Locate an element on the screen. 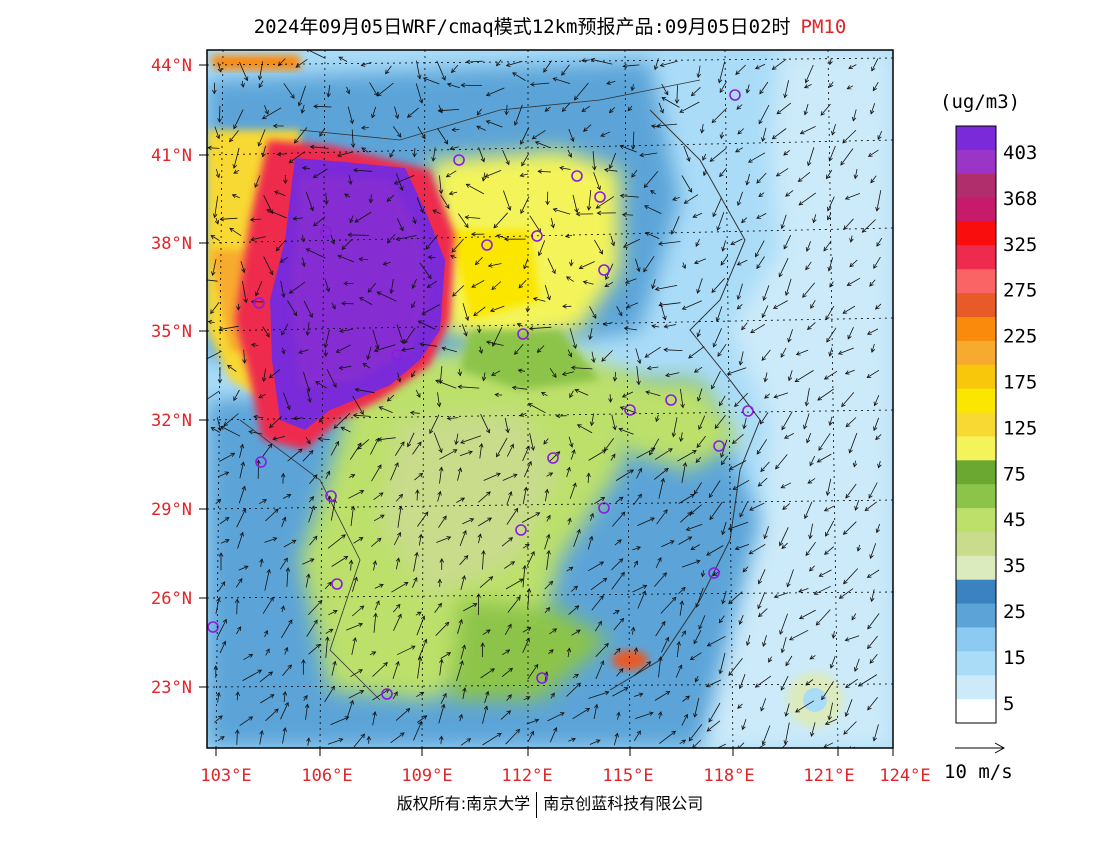  lat-label: 35°N is located at coordinates (171, 332).